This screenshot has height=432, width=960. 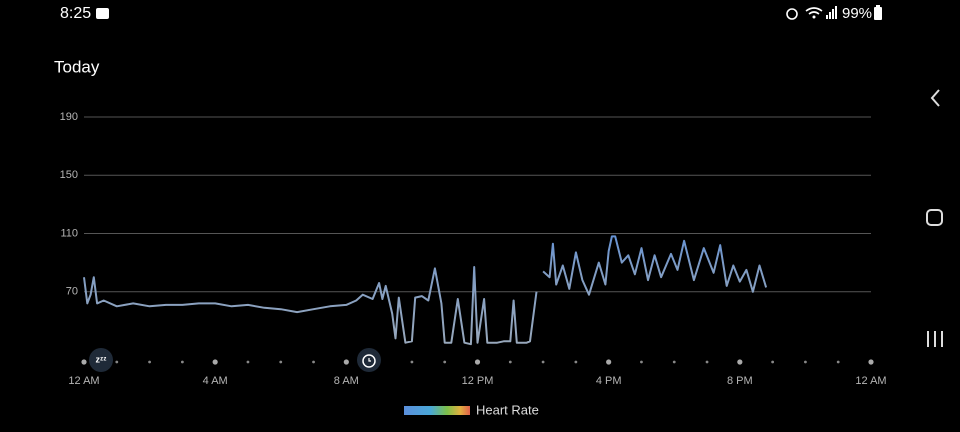 I want to click on battery-level: 99%, so click(x=857, y=13).